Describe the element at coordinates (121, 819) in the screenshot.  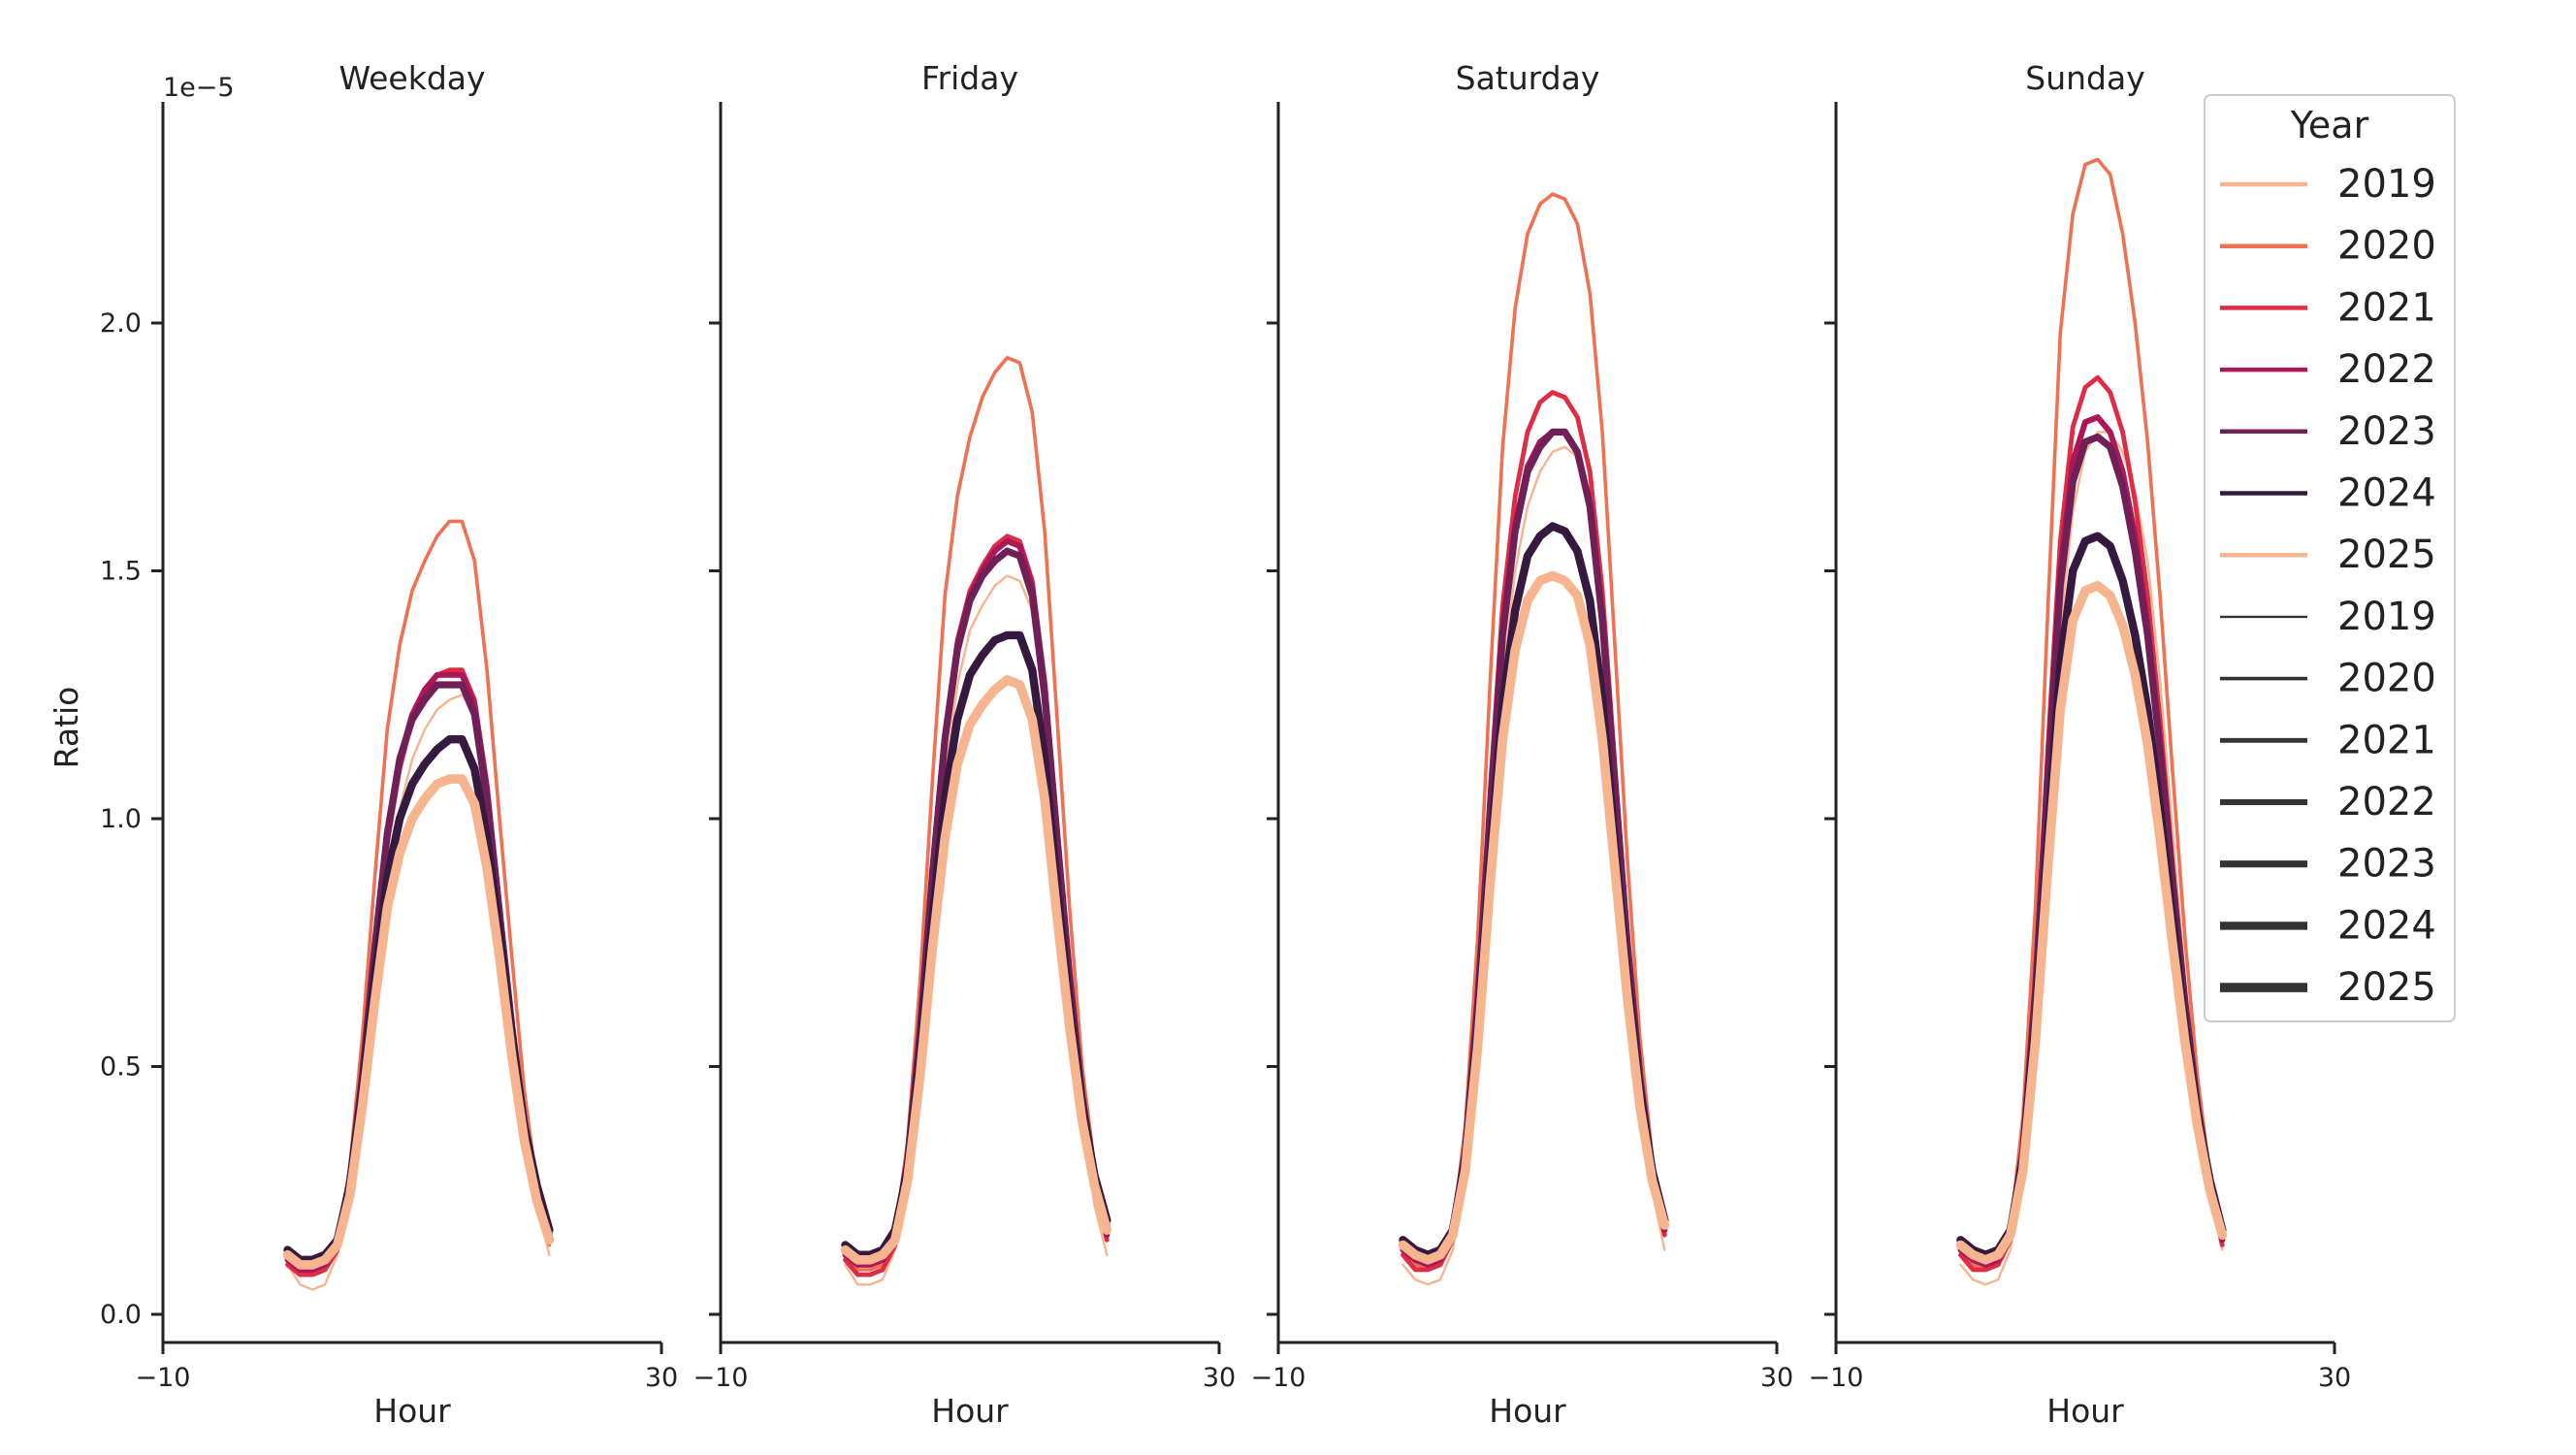
I see `y-tick-label: 1.0` at that location.